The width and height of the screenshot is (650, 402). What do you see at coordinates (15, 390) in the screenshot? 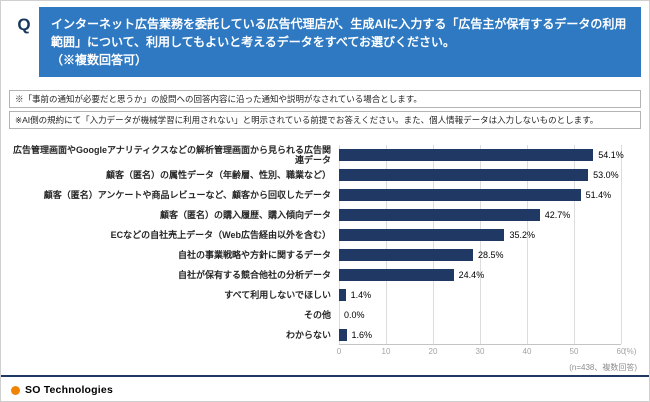
I see `brand-dot-icon` at bounding box center [15, 390].